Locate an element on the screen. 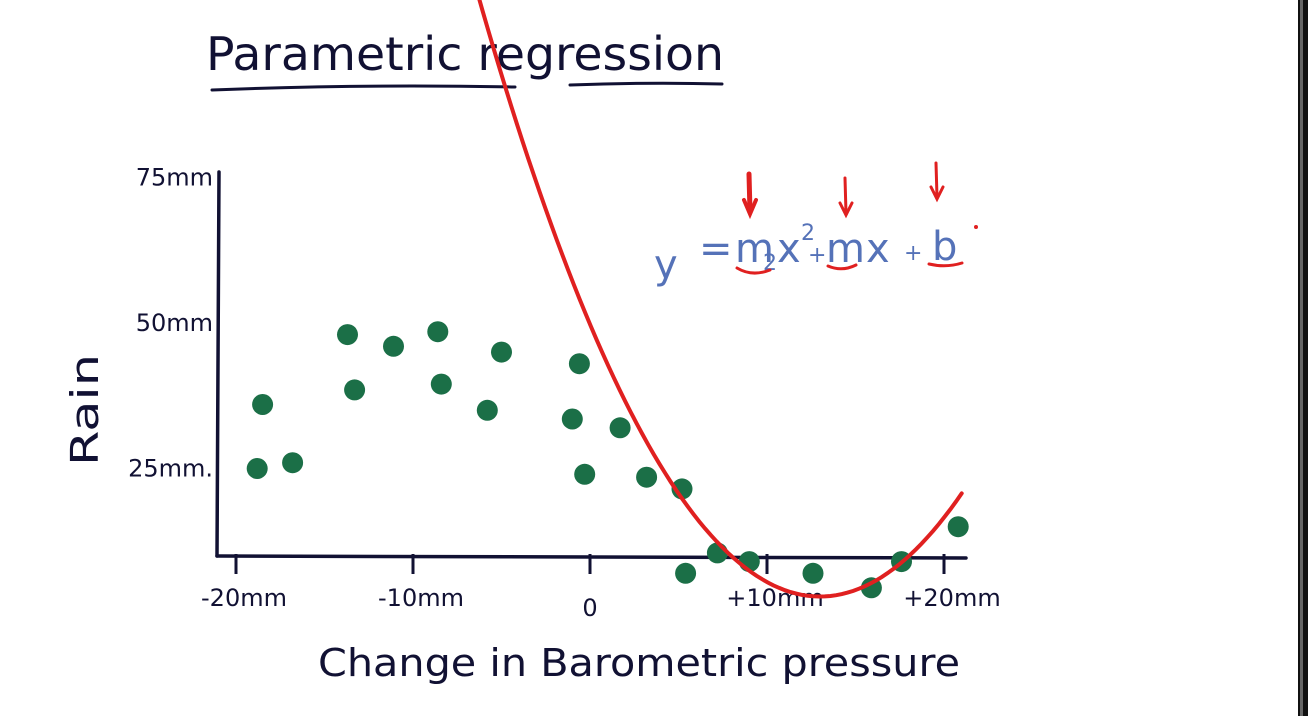 This screenshot has width=1308, height=716. equation-b: b is located at coordinates (944, 247).